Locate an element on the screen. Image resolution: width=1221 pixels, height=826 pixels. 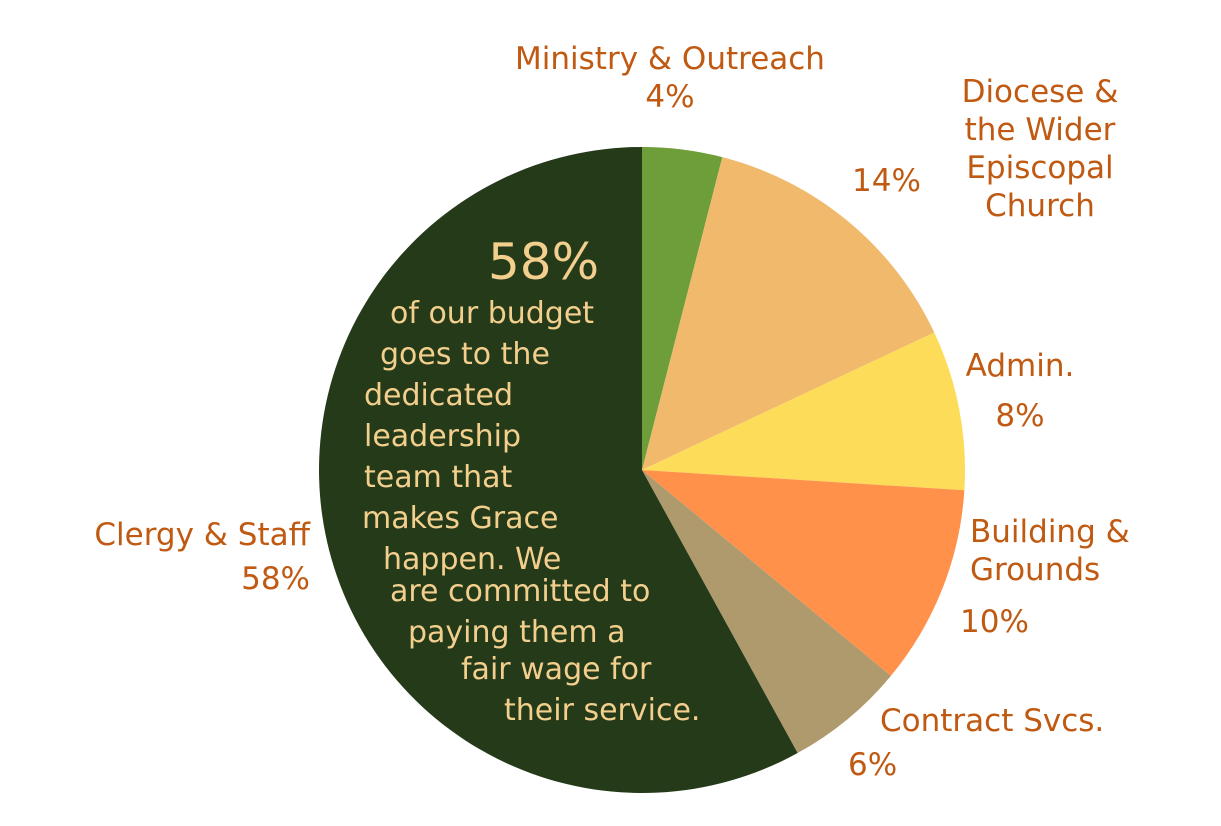
annotation-line-10: fair wage for is located at coordinates (556, 669).